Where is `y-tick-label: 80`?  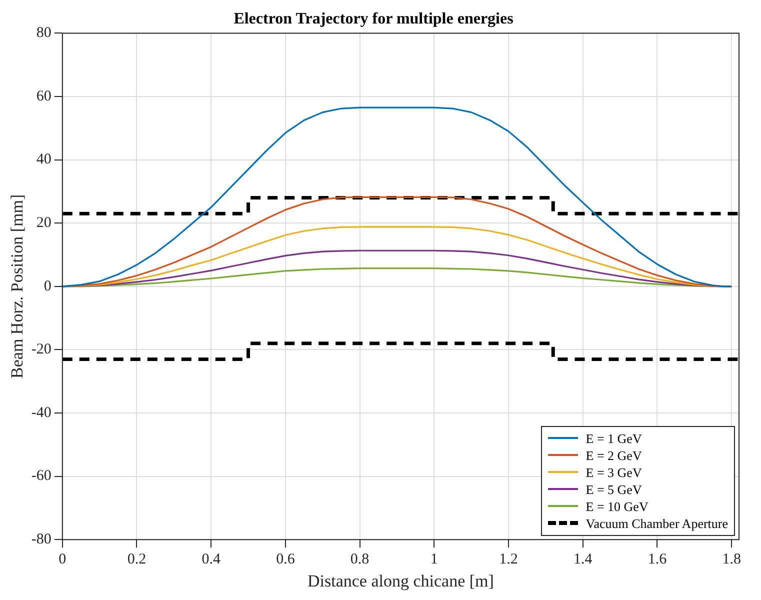
y-tick-label: 80 is located at coordinates (44, 33).